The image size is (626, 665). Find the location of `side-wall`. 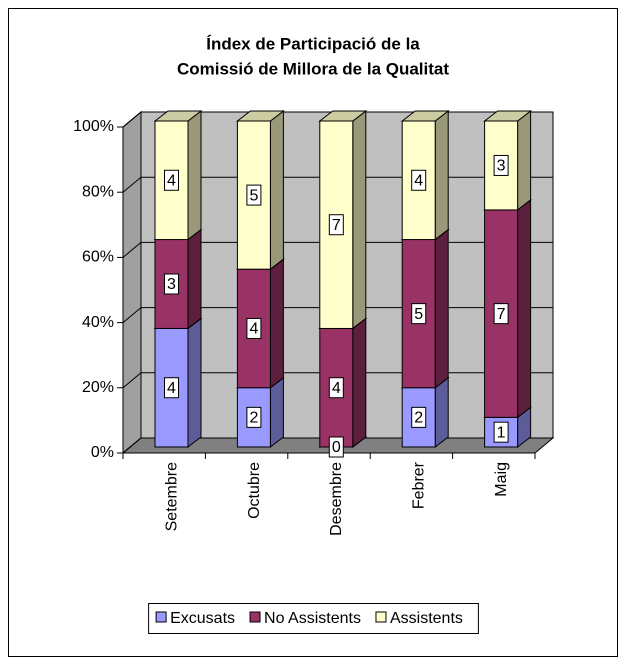

side-wall is located at coordinates (132, 282).